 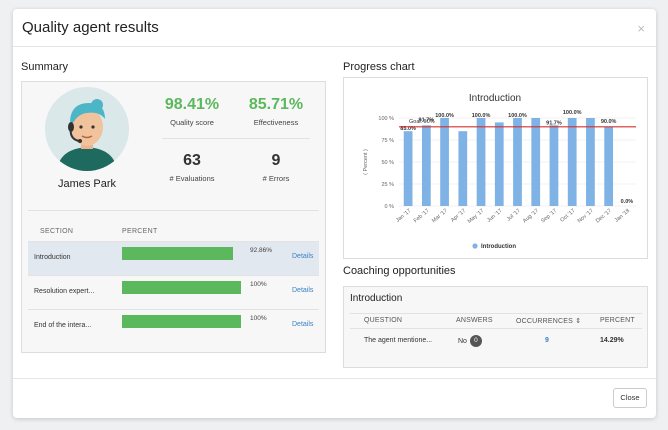 I want to click on effectiveness-stat: 85.71% Effectiveness, so click(x=276, y=111).